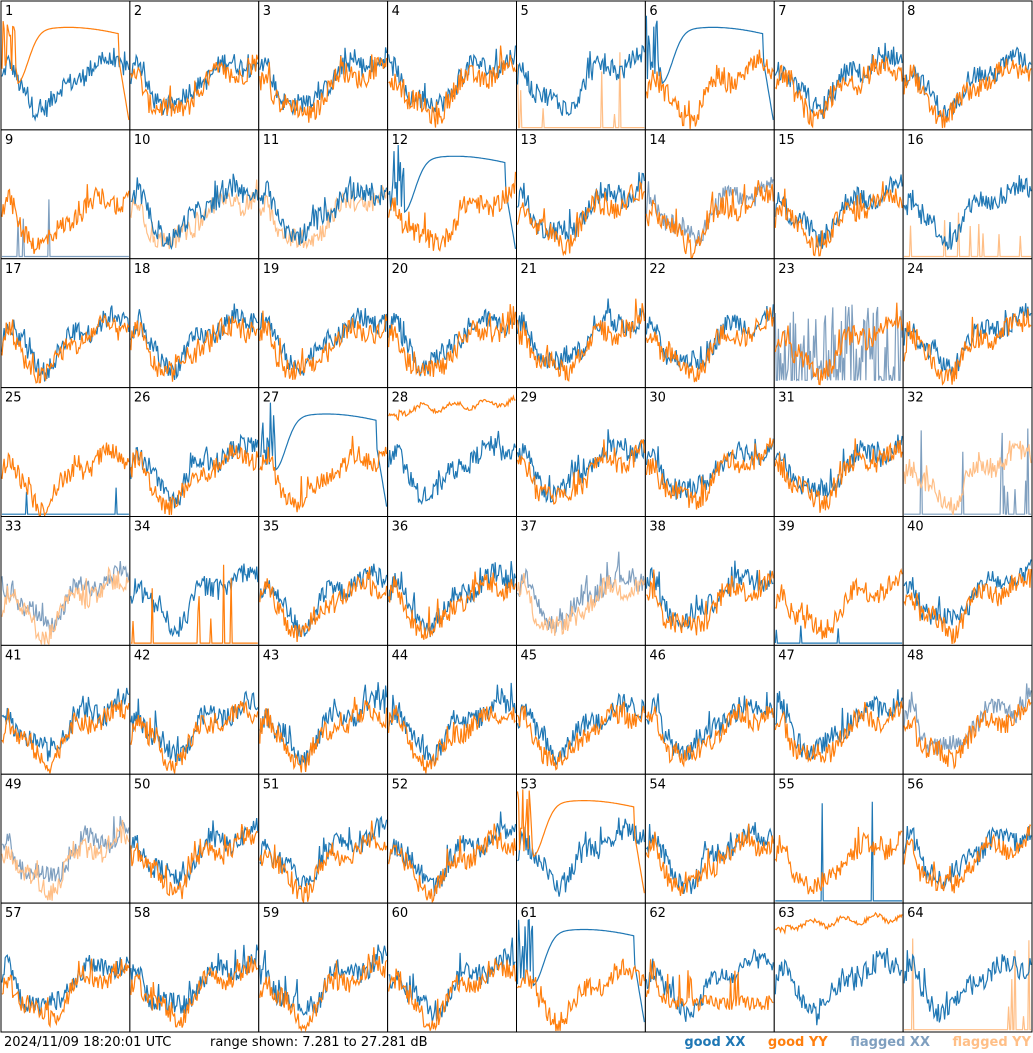 The height and width of the screenshot is (1053, 1033). What do you see at coordinates (838, 466) in the screenshot?
I see `series-31-good-xx` at bounding box center [838, 466].